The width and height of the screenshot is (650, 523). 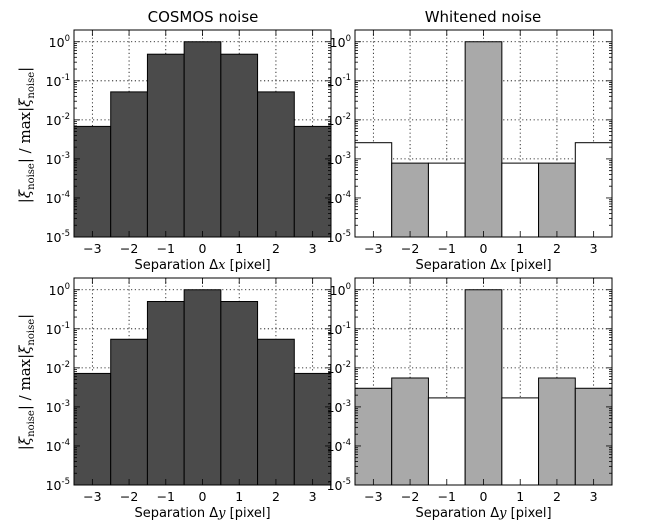 What do you see at coordinates (483, 17) in the screenshot?
I see `column-title-whitened: Whitened noise` at bounding box center [483, 17].